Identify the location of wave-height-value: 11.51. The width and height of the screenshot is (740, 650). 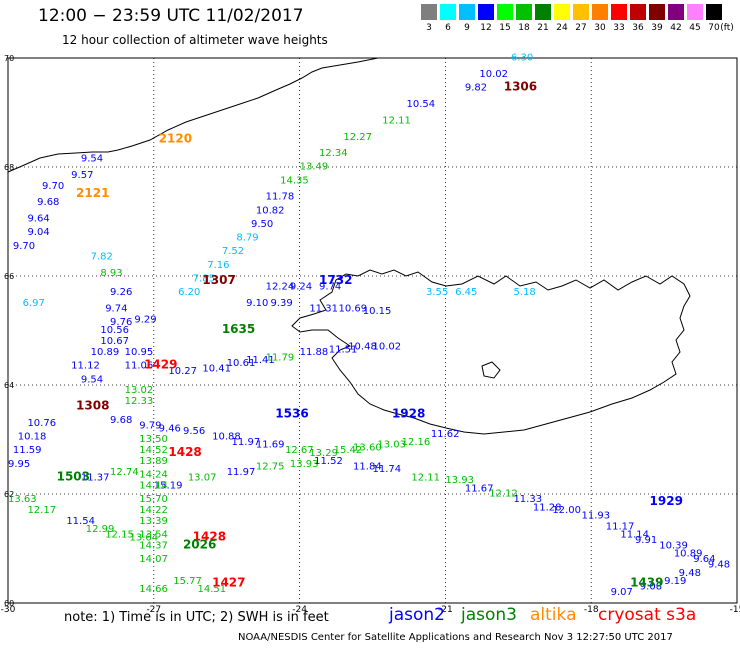
(343, 349).